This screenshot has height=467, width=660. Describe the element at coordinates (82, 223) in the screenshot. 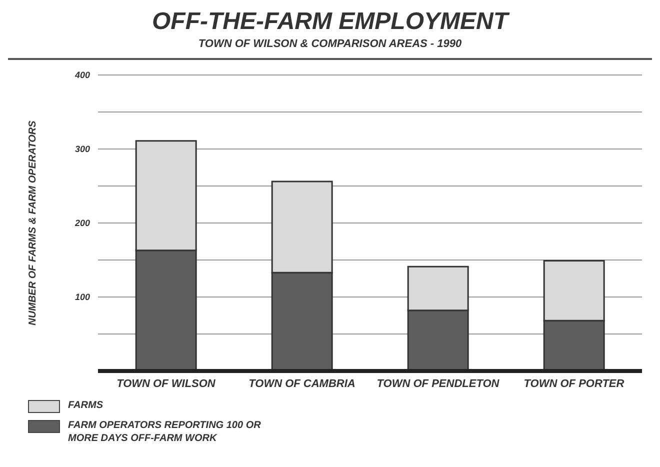

I see `y-tick-label: 200` at that location.